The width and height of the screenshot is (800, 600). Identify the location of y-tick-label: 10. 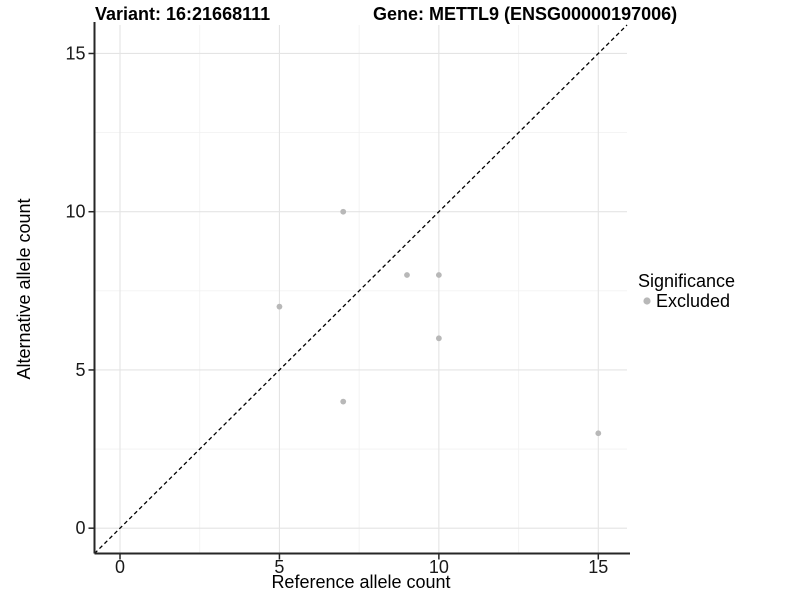
(75, 212).